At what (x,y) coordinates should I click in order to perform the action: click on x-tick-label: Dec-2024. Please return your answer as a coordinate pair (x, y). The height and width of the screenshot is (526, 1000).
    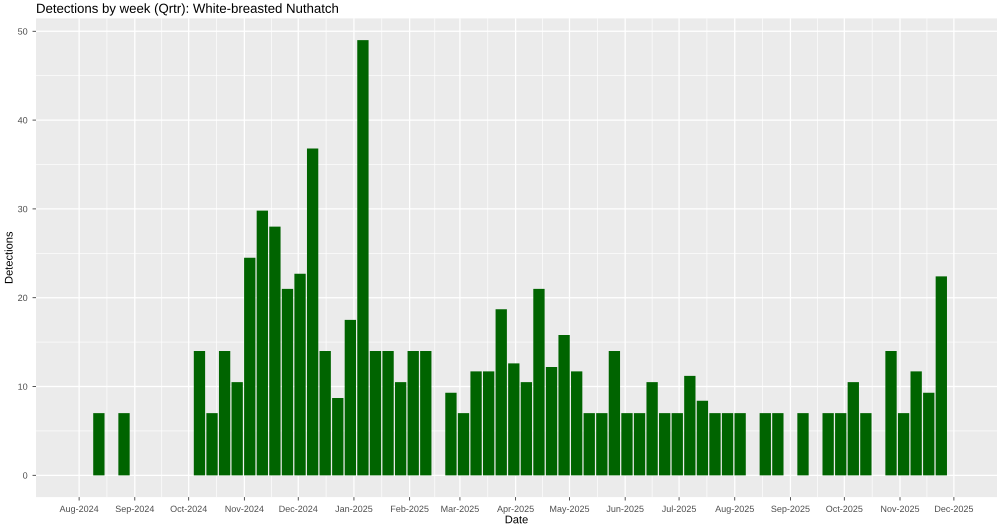
    Looking at the image, I should click on (298, 509).